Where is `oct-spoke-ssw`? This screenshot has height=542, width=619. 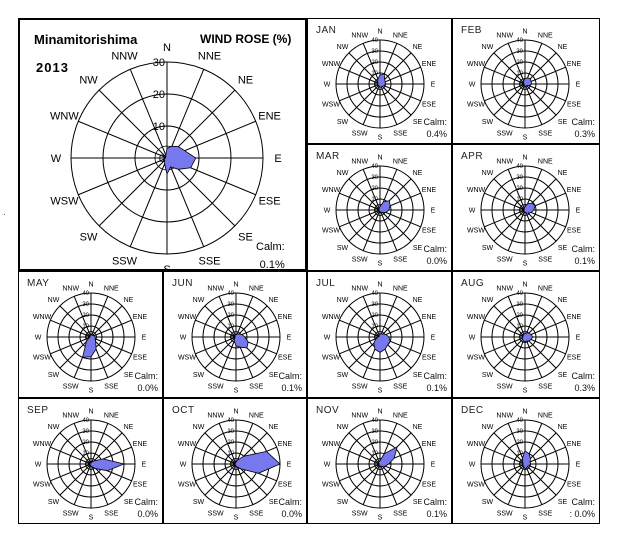
oct-spoke-ssw is located at coordinates (227, 484).